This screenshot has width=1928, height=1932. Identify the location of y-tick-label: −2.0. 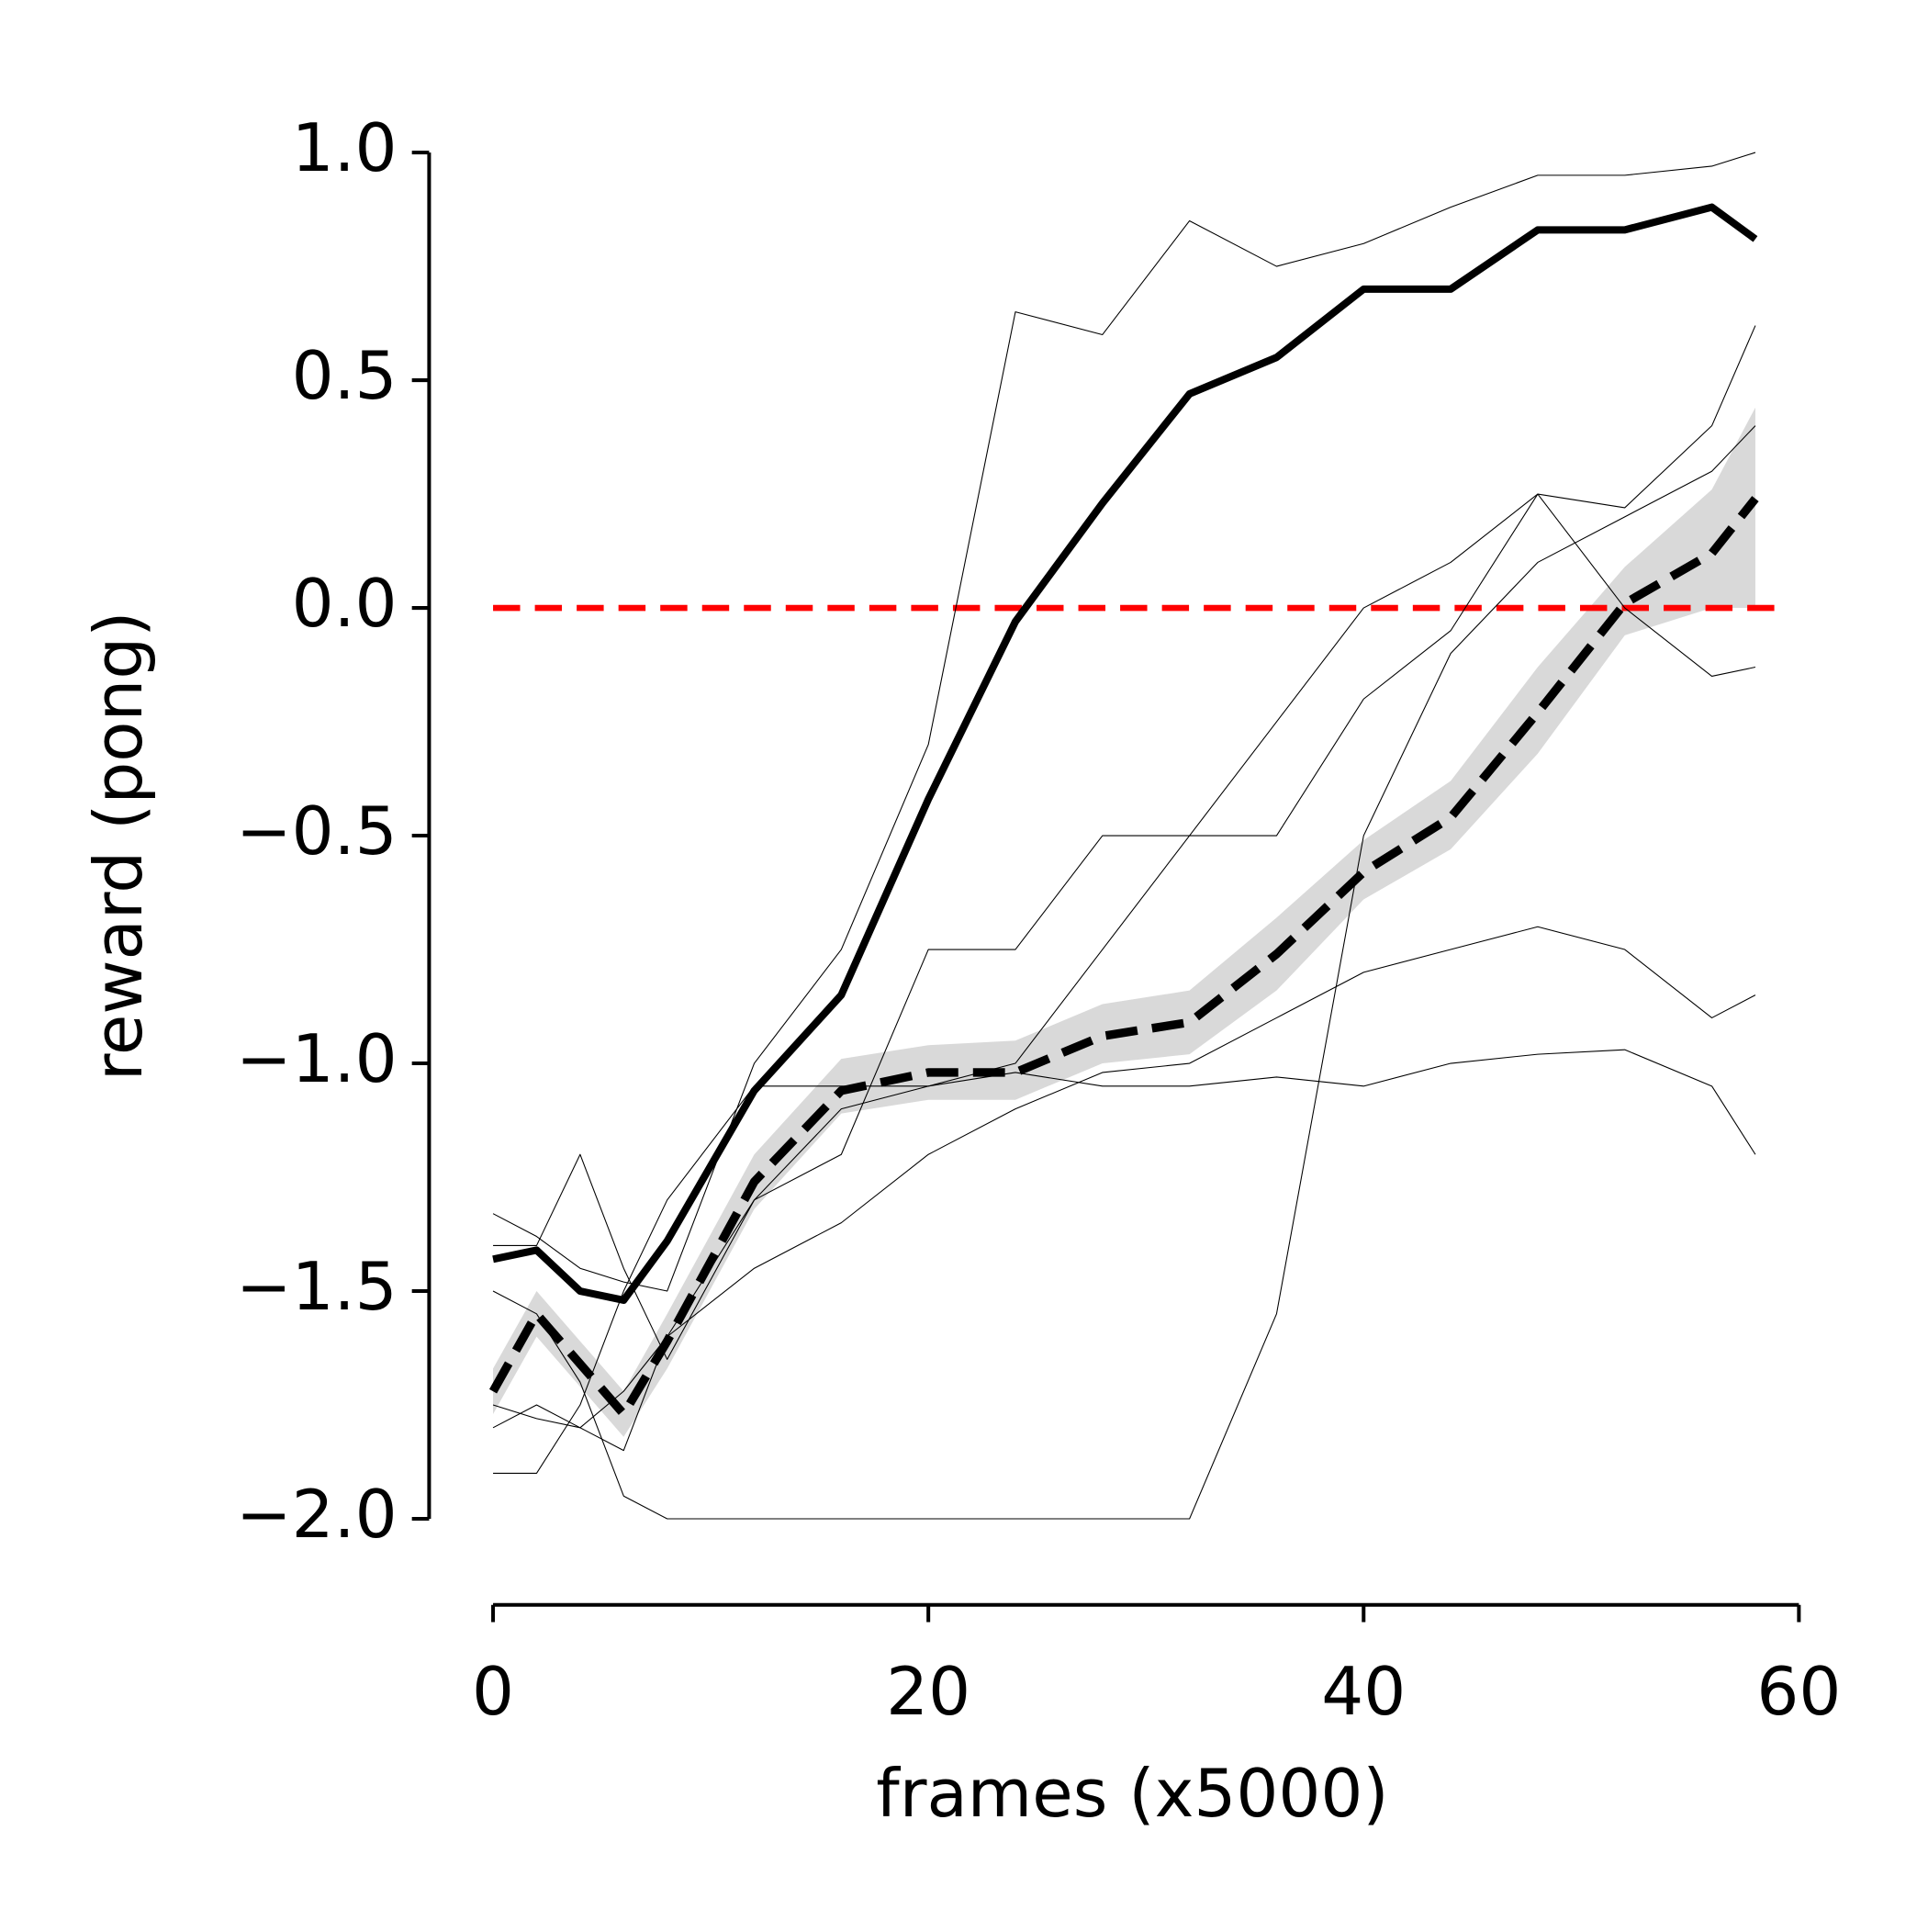
(317, 1515).